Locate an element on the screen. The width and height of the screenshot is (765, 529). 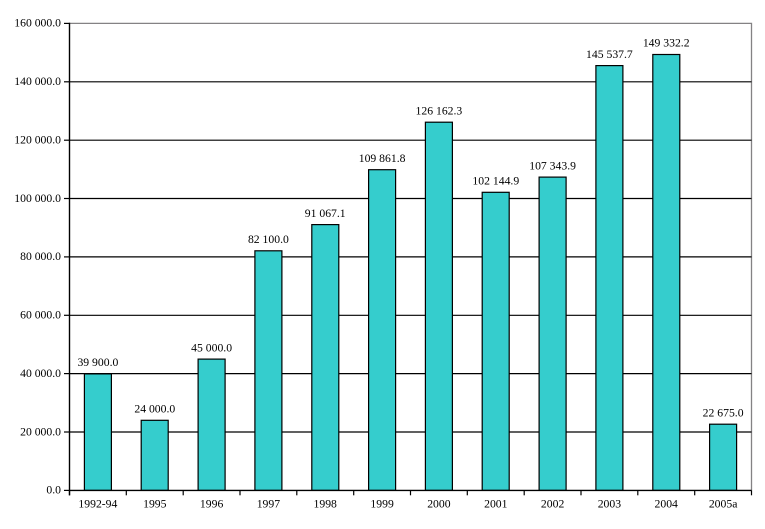
svg-text: 145 537.7 is located at coordinates (609, 54).